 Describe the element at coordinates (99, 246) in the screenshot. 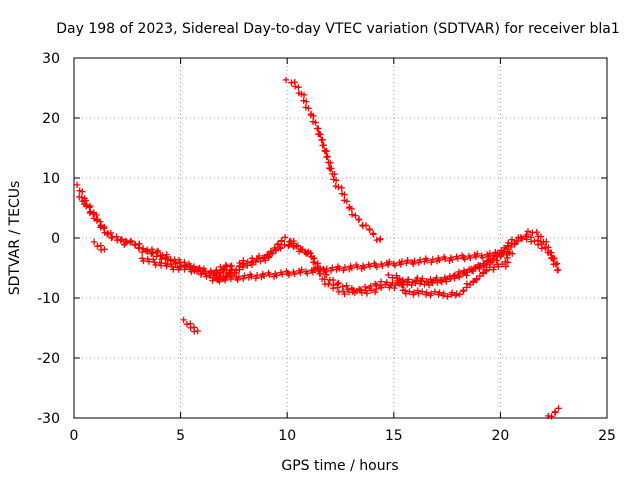

I see `series-short-arc-near-1-h` at that location.